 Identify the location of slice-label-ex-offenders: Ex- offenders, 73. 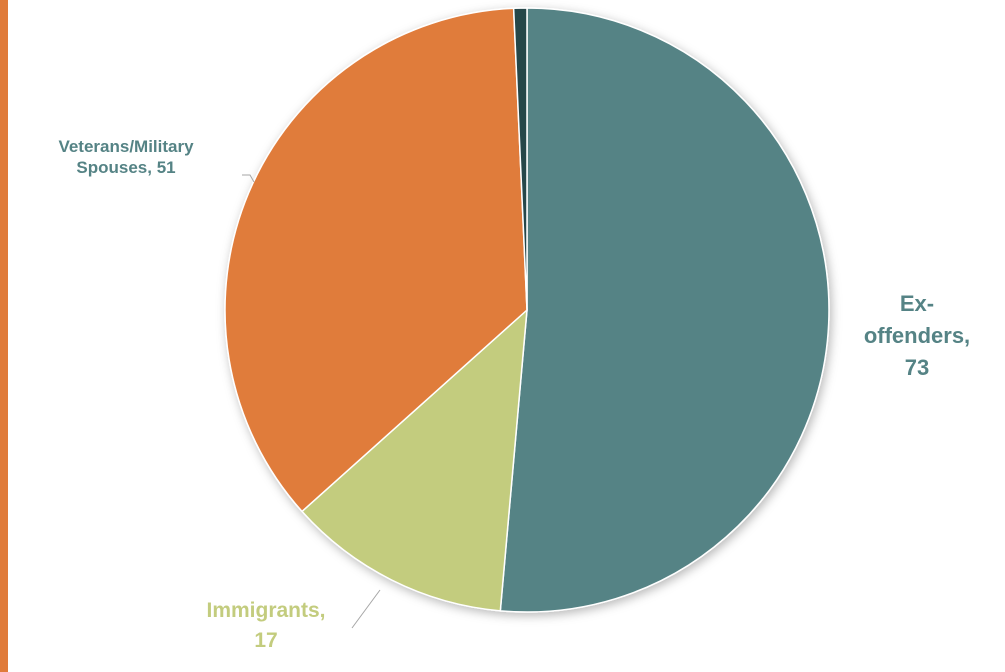
(917, 336).